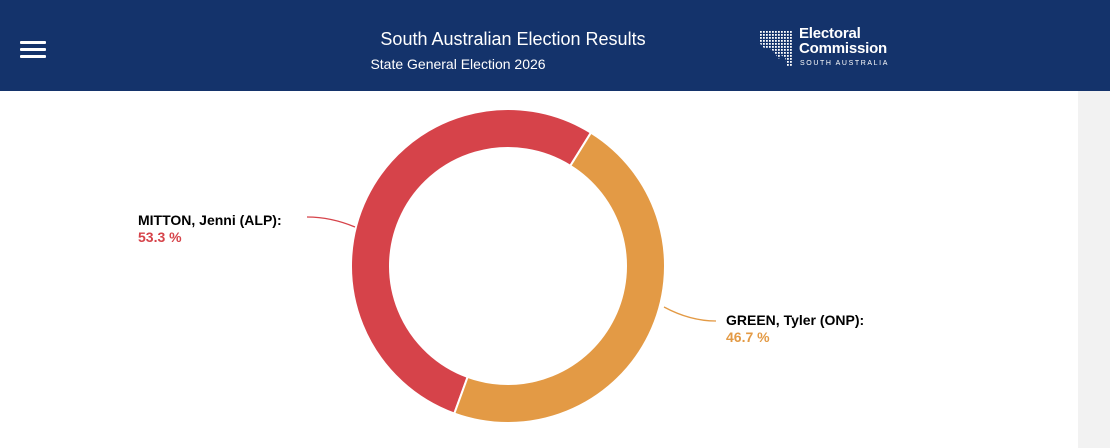  What do you see at coordinates (160, 237) in the screenshot?
I see `candidate-percent-alp: 53.3 %` at bounding box center [160, 237].